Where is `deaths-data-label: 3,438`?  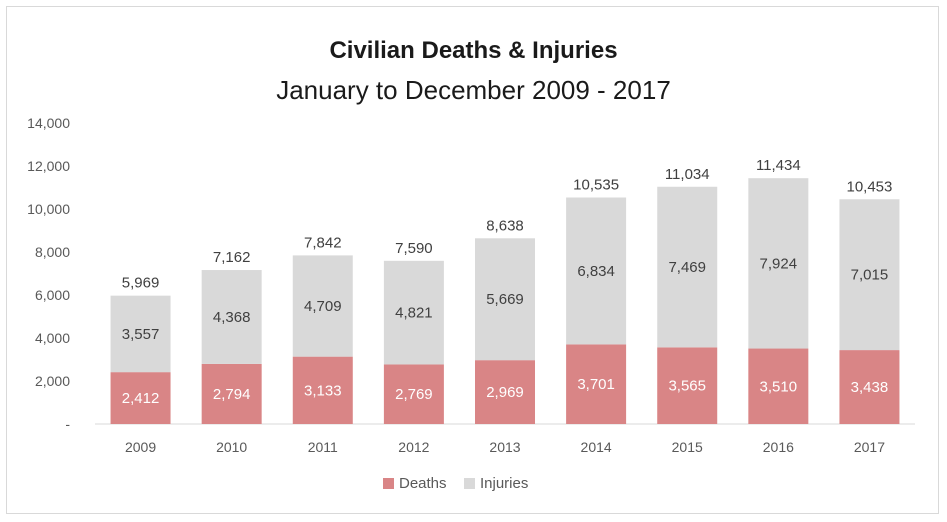 deaths-data-label: 3,438 is located at coordinates (870, 387).